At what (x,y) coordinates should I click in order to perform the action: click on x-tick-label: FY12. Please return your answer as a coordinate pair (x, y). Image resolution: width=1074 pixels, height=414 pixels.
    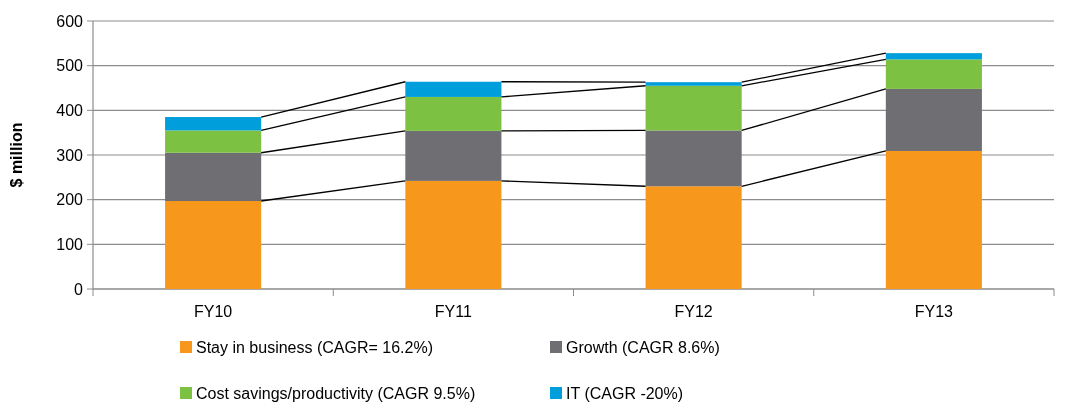
    Looking at the image, I should click on (693, 311).